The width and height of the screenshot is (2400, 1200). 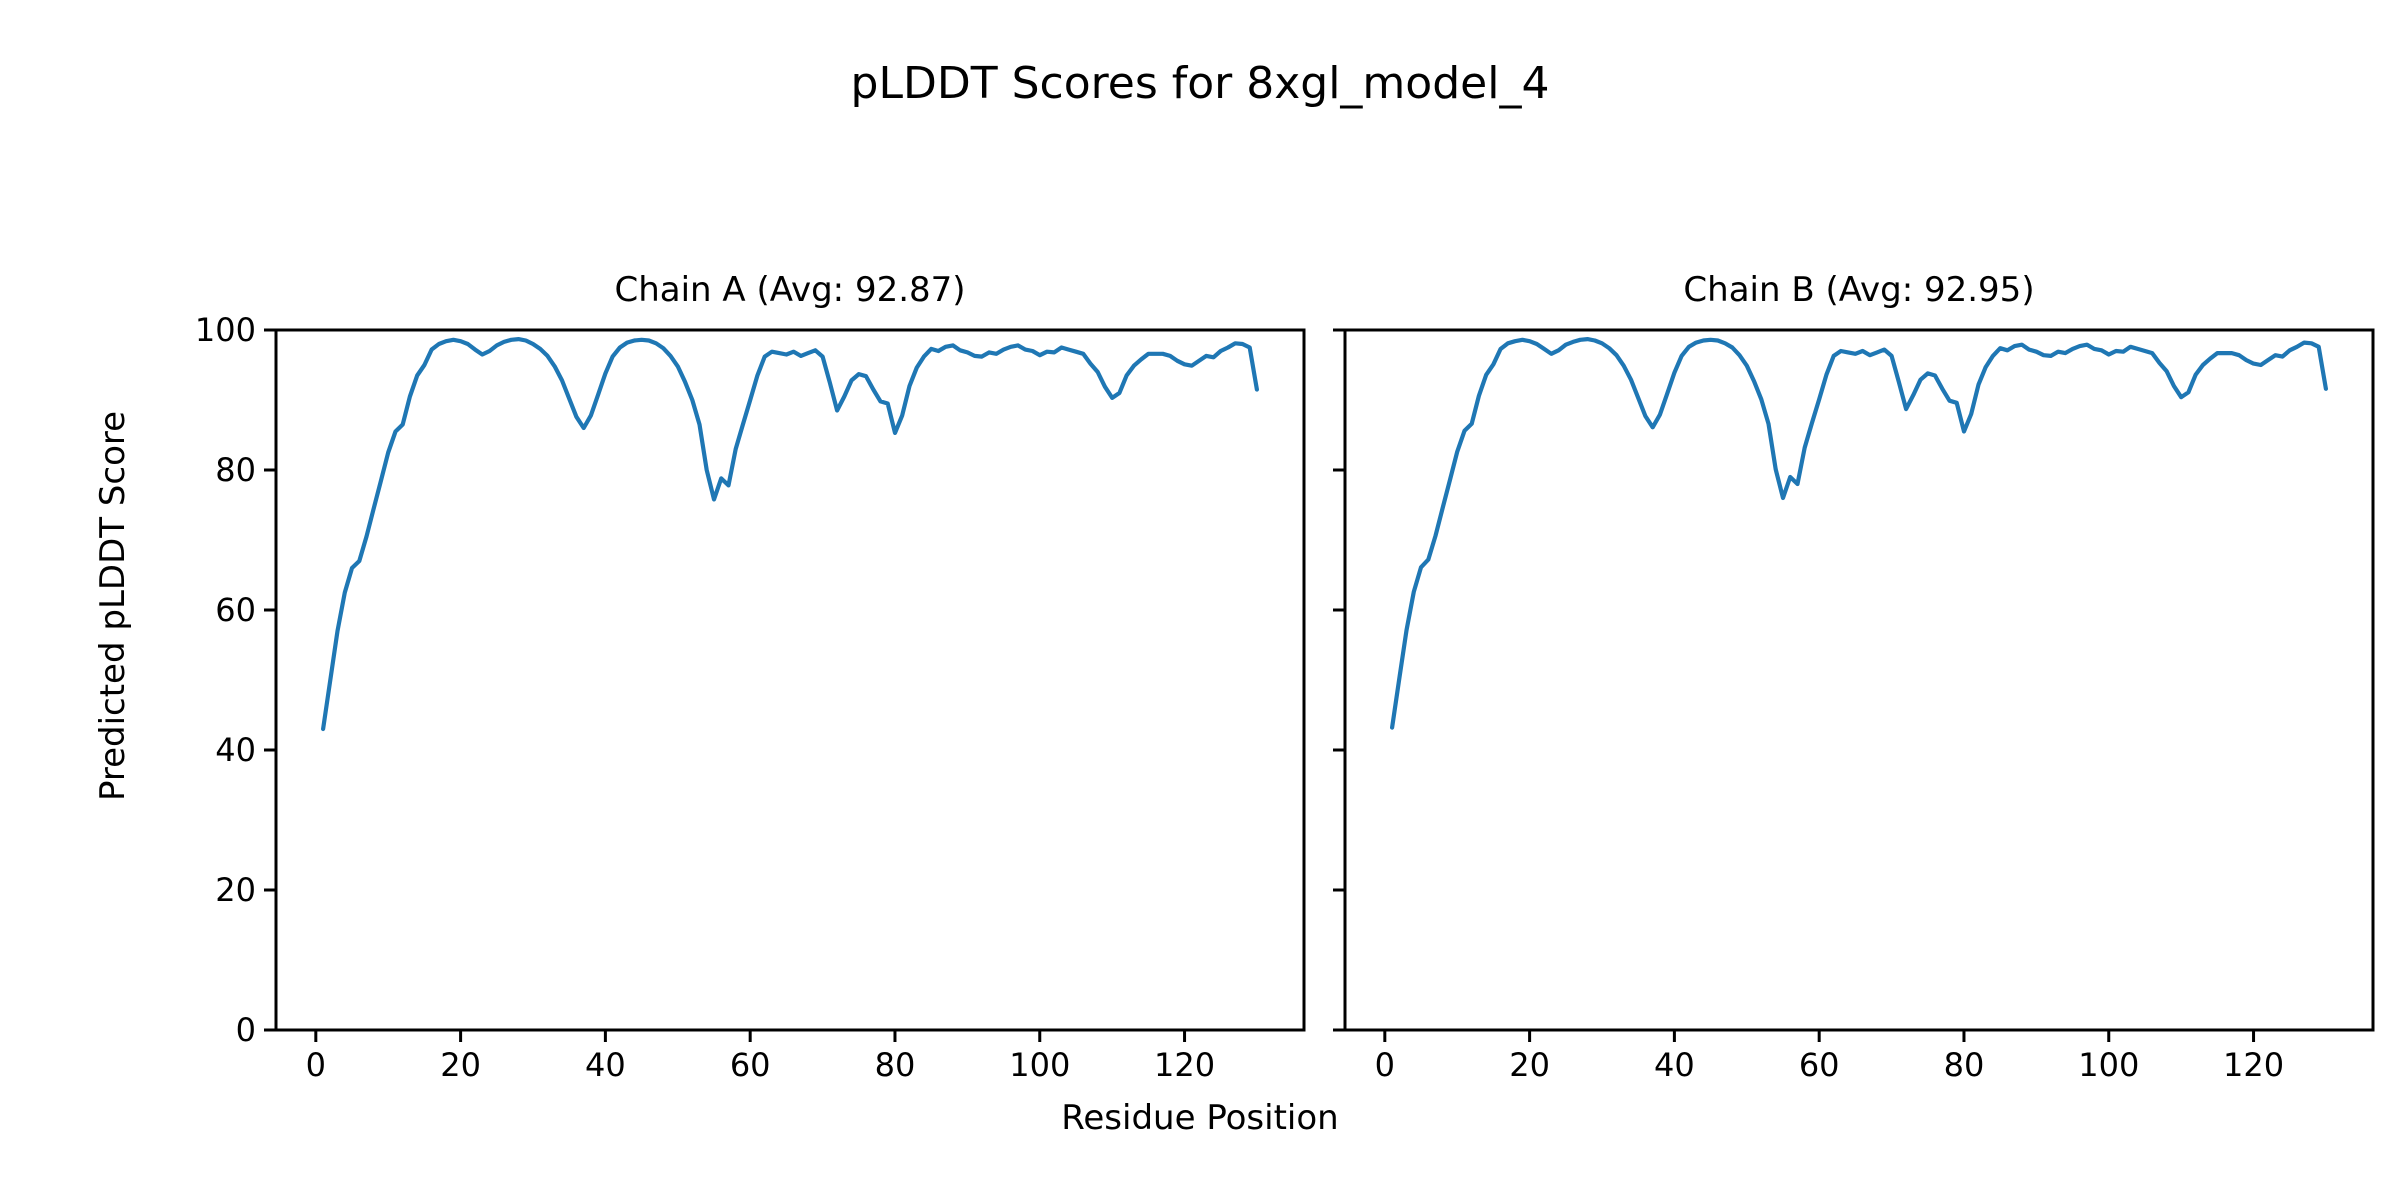 I want to click on figure-title: pLDDT Scores for 8xgl_model_4, so click(x=1200, y=83).